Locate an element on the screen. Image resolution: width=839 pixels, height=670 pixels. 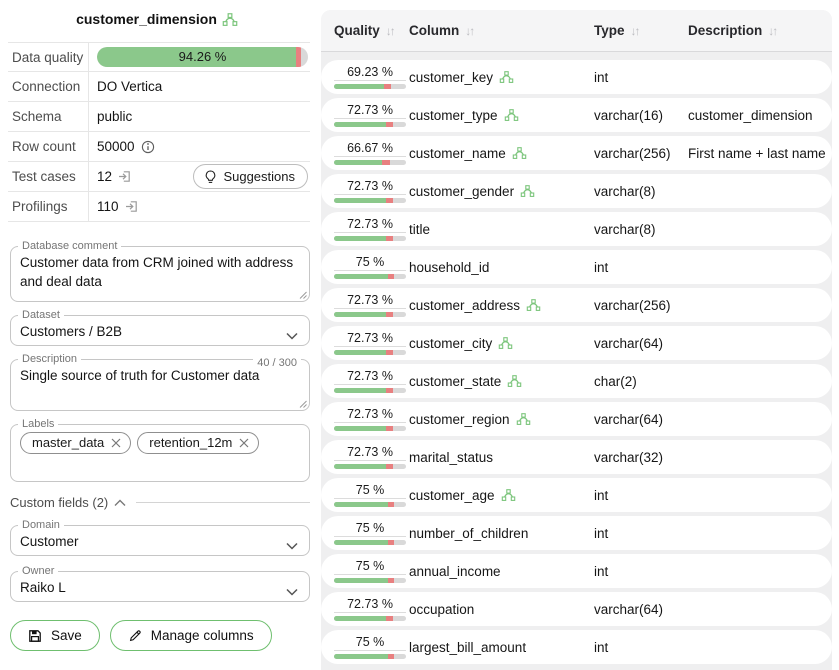
column-cell: customer_name is located at coordinates (501, 153).